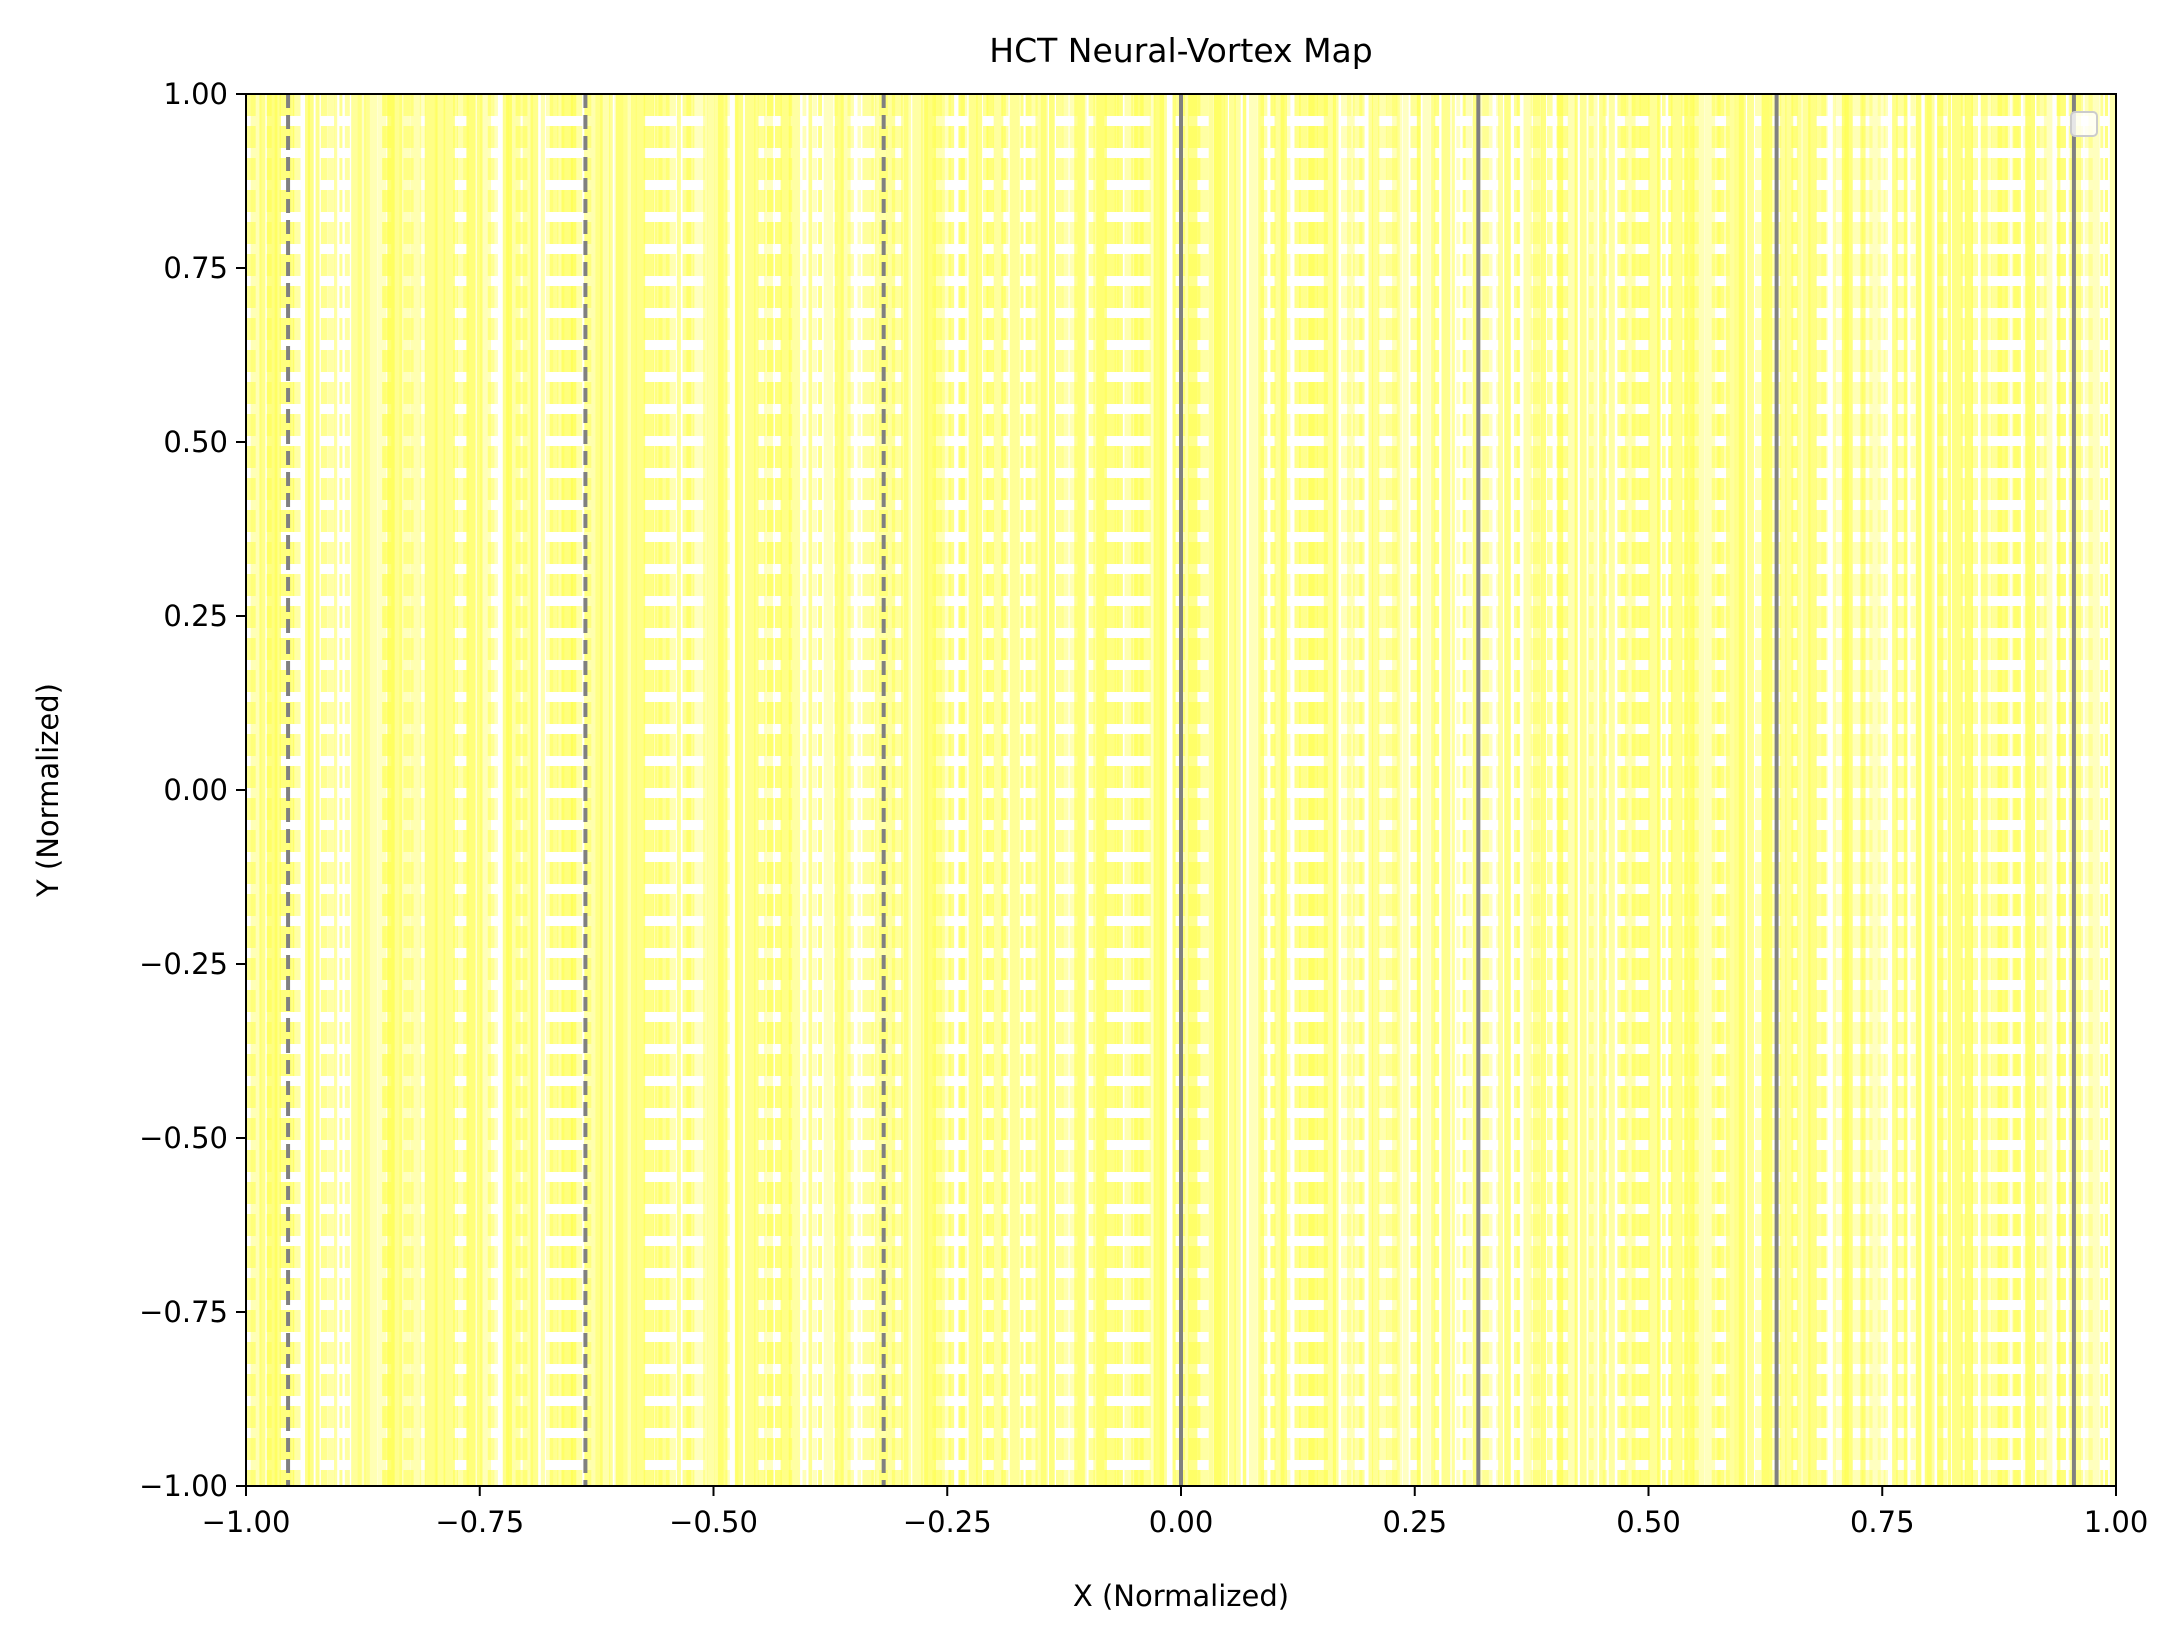  Describe the element at coordinates (713, 1522) in the screenshot. I see `x-tick-label: −0.50` at that location.